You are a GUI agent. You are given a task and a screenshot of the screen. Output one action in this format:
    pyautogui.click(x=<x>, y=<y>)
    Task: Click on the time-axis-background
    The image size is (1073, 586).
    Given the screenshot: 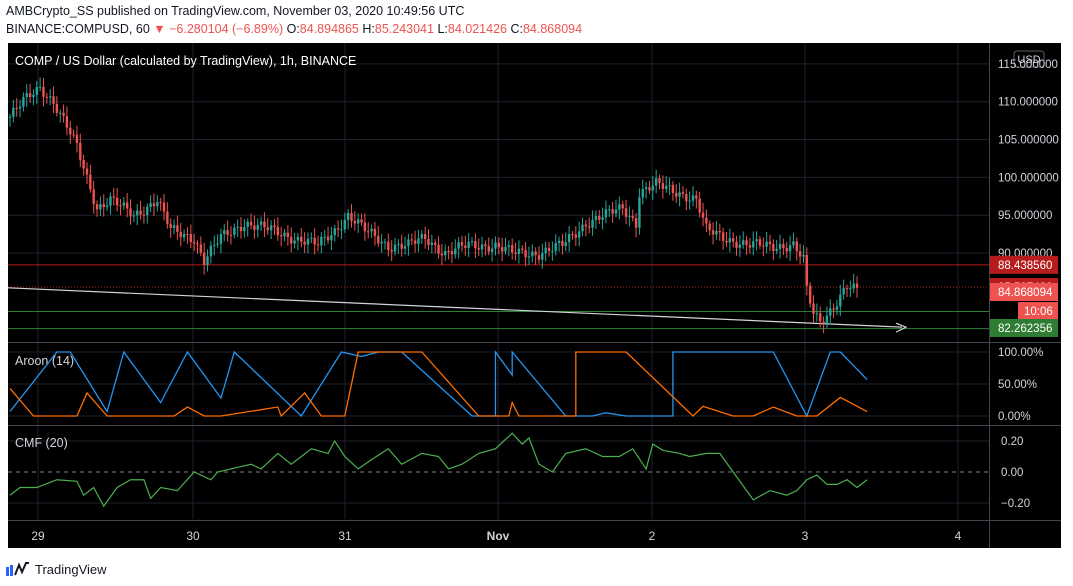 What is the action you would take?
    pyautogui.click(x=534, y=534)
    